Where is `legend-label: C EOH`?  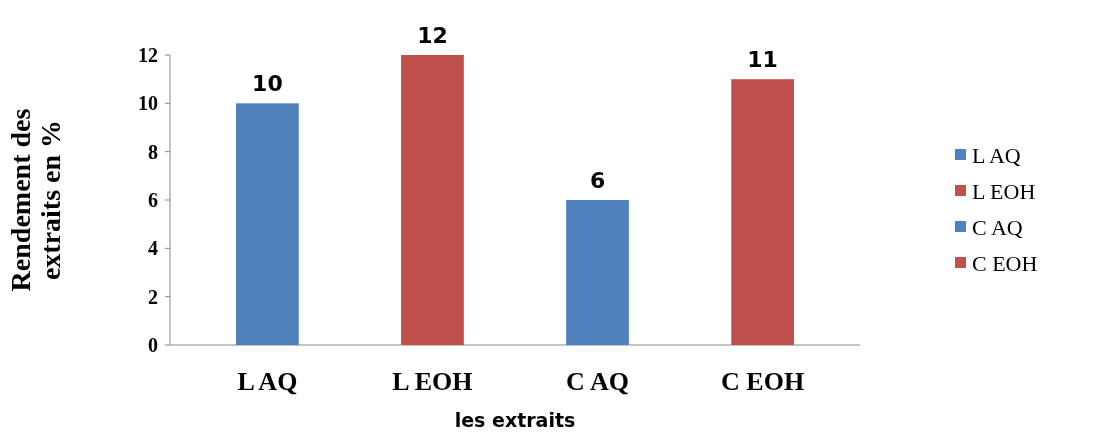 legend-label: C EOH is located at coordinates (1005, 263).